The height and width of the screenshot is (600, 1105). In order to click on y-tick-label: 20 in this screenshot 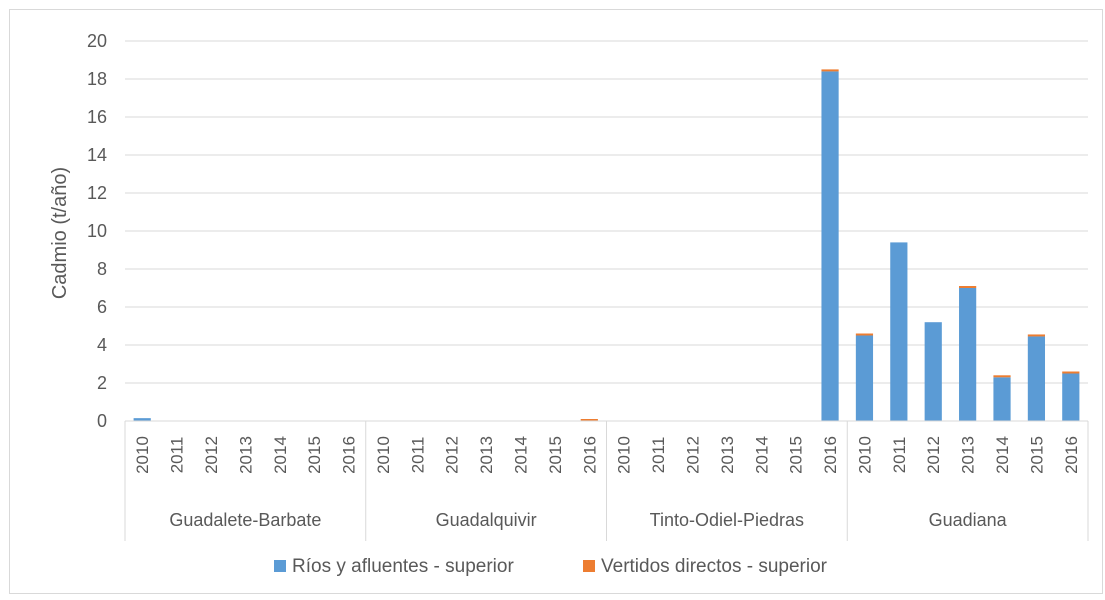, I will do `click(97, 41)`.